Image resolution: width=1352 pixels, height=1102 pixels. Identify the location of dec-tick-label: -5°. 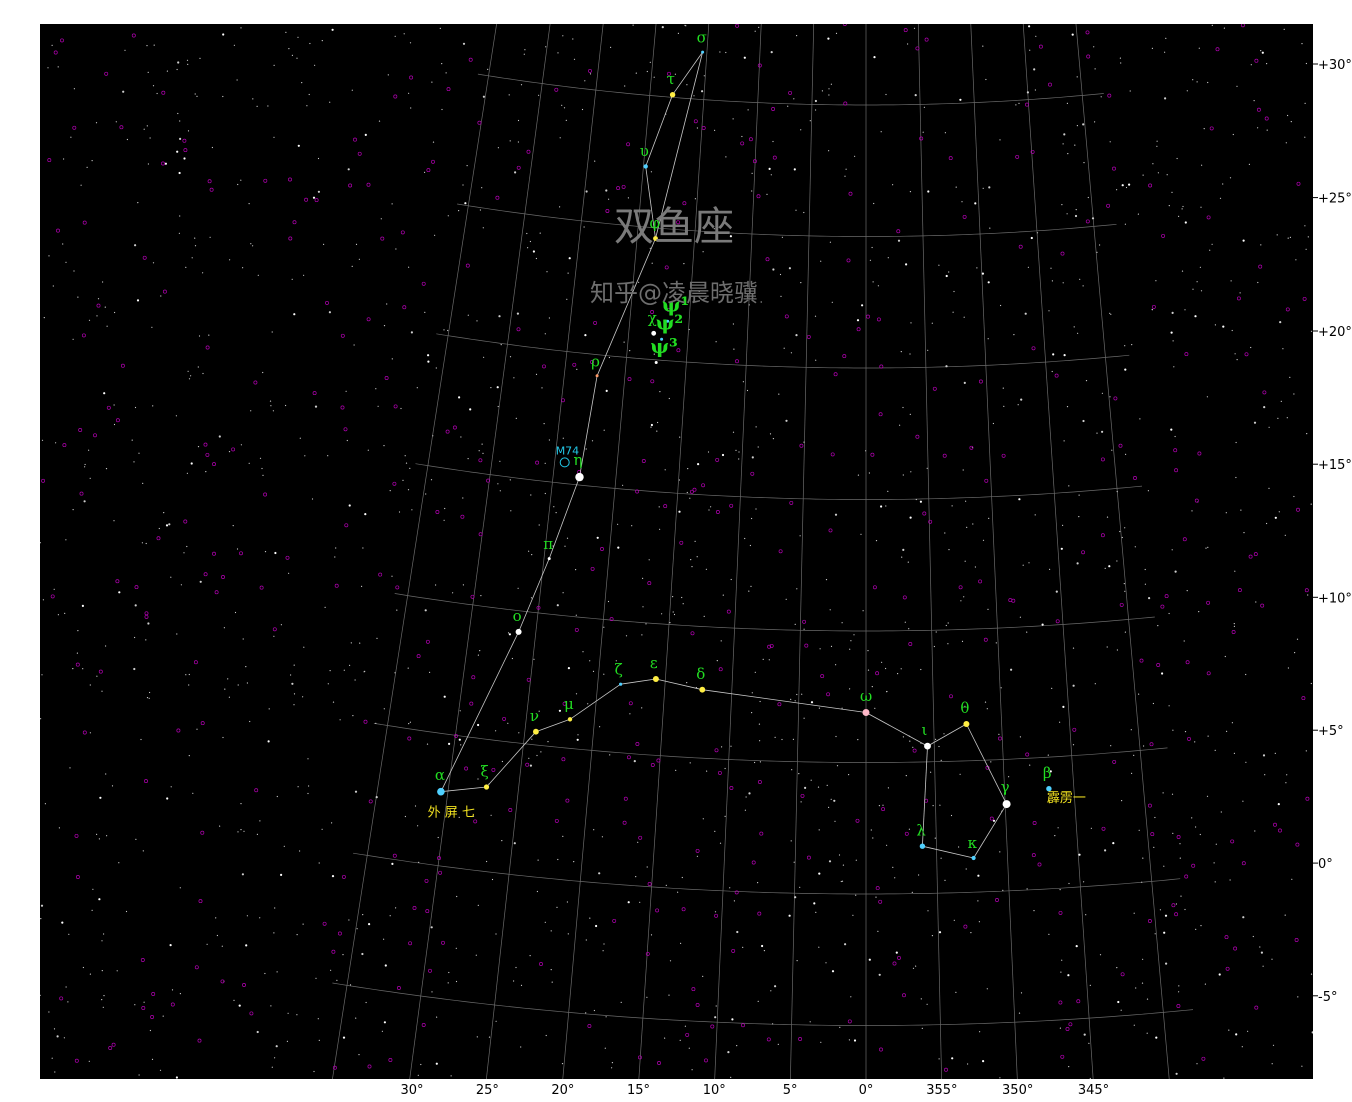
(1327, 997).